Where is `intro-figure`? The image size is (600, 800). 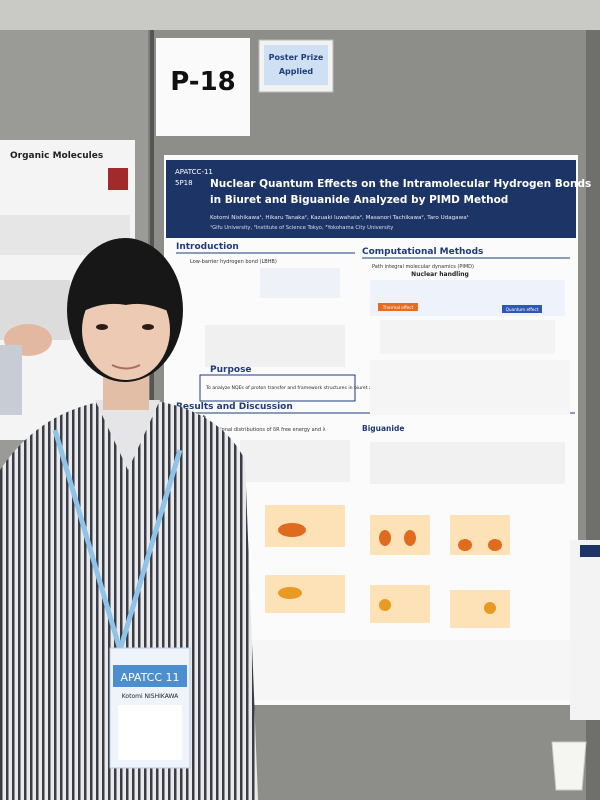
intro-figure is located at coordinates (300, 283).